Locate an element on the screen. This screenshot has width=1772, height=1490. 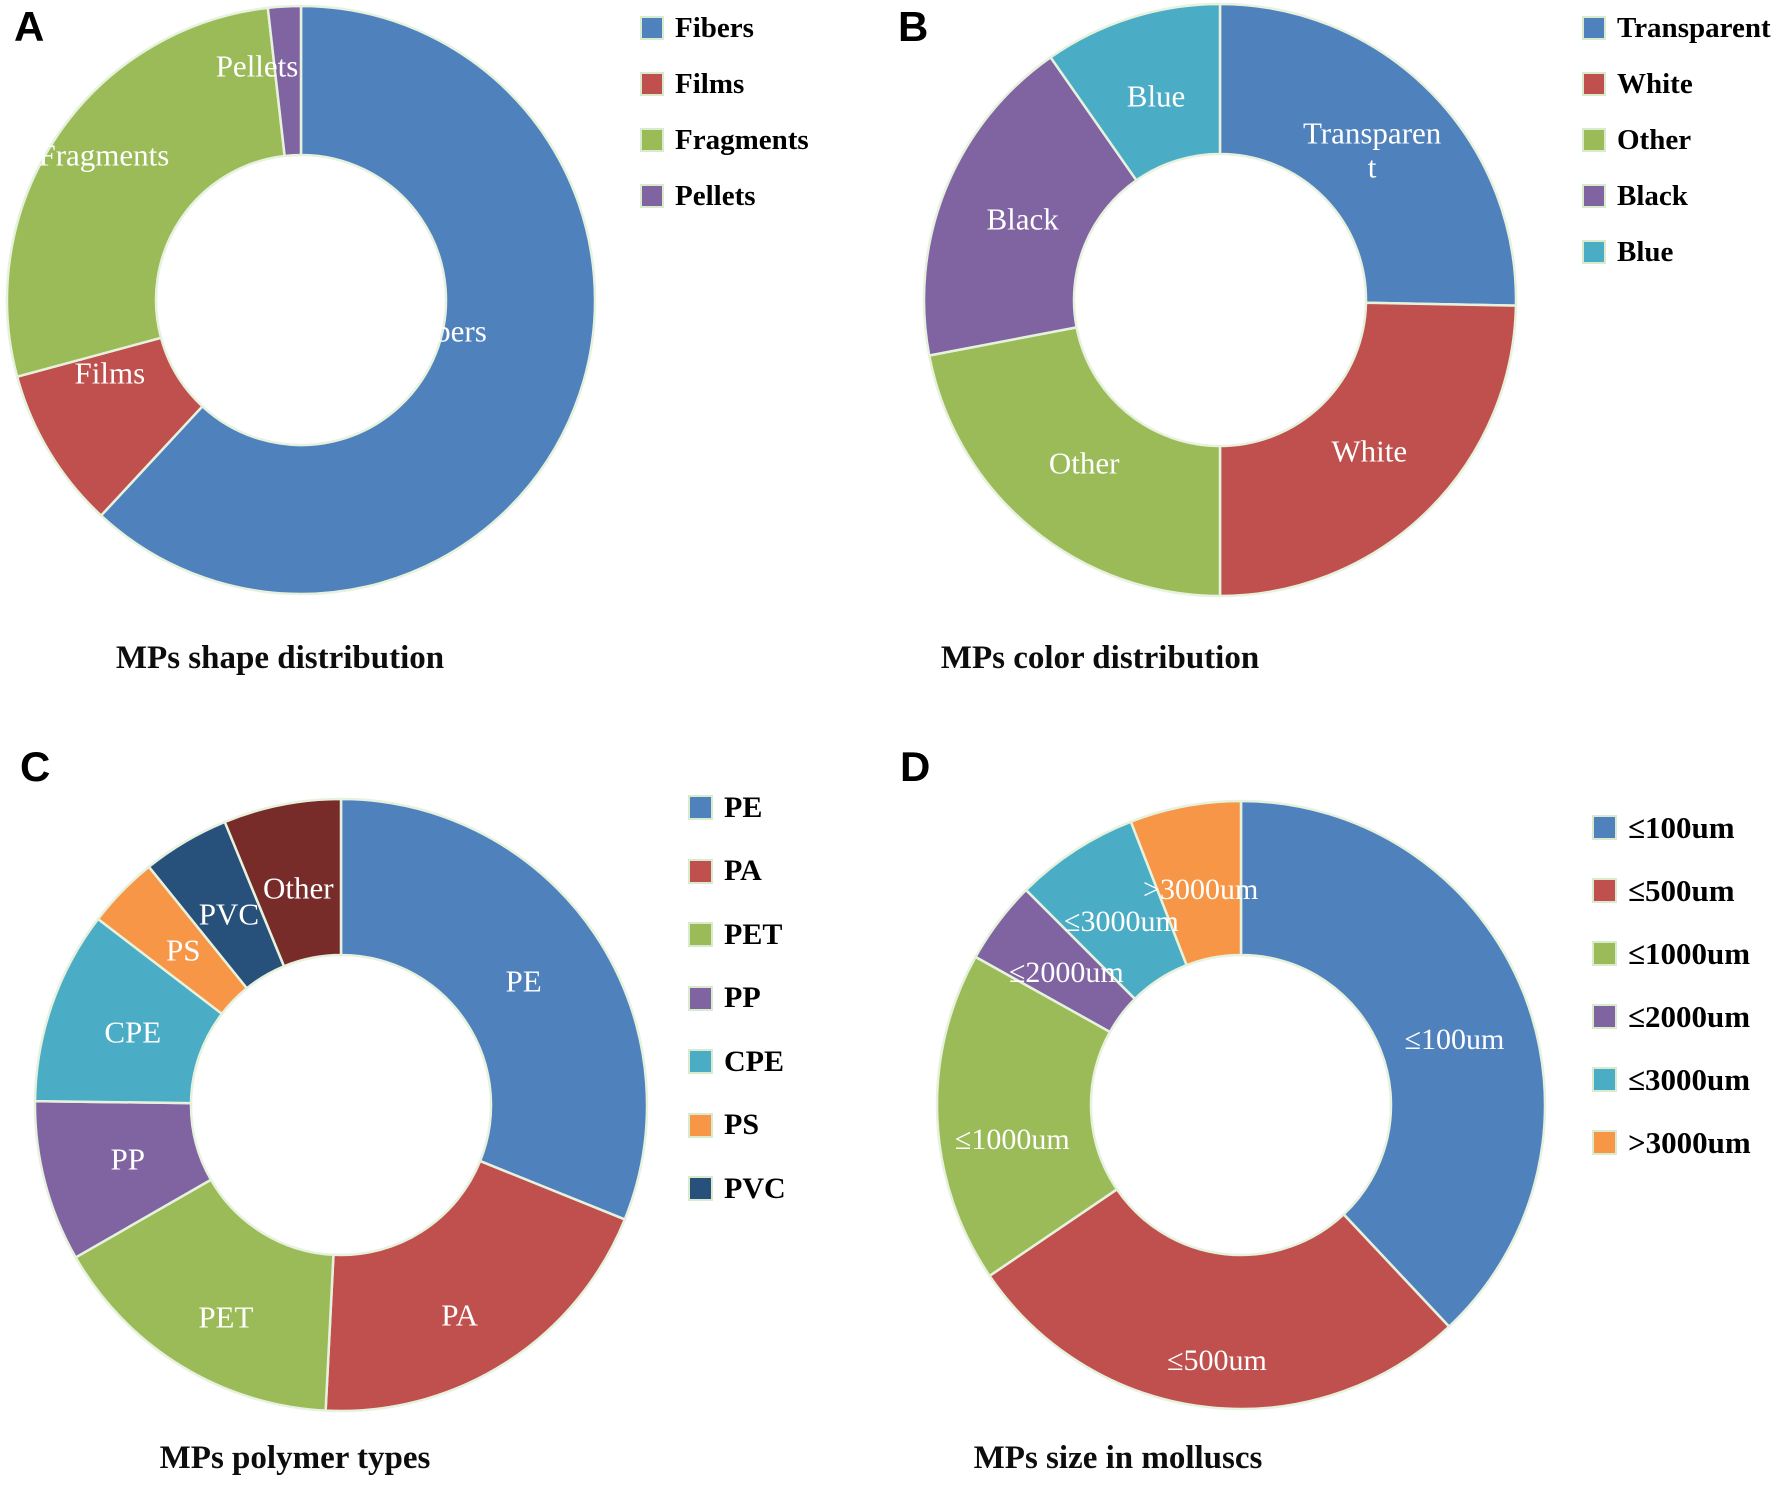
panel-b-legend: Transparent White Other Black Blue is located at coordinates (1676, 140).